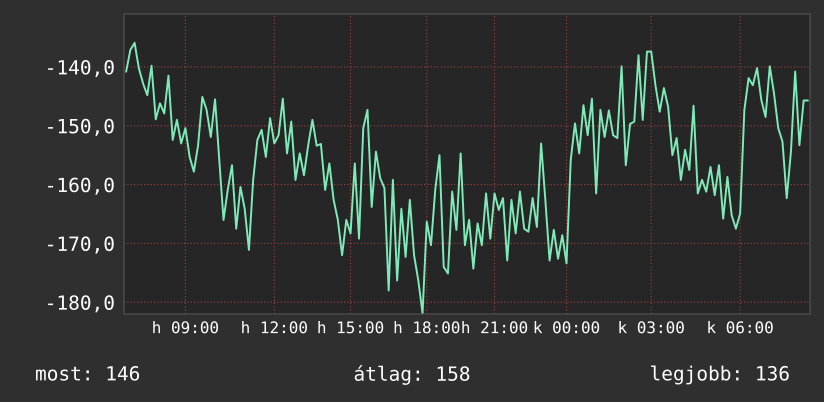 This screenshot has width=824, height=402. Describe the element at coordinates (412, 375) in the screenshot. I see `text: átlag: 158` at that location.